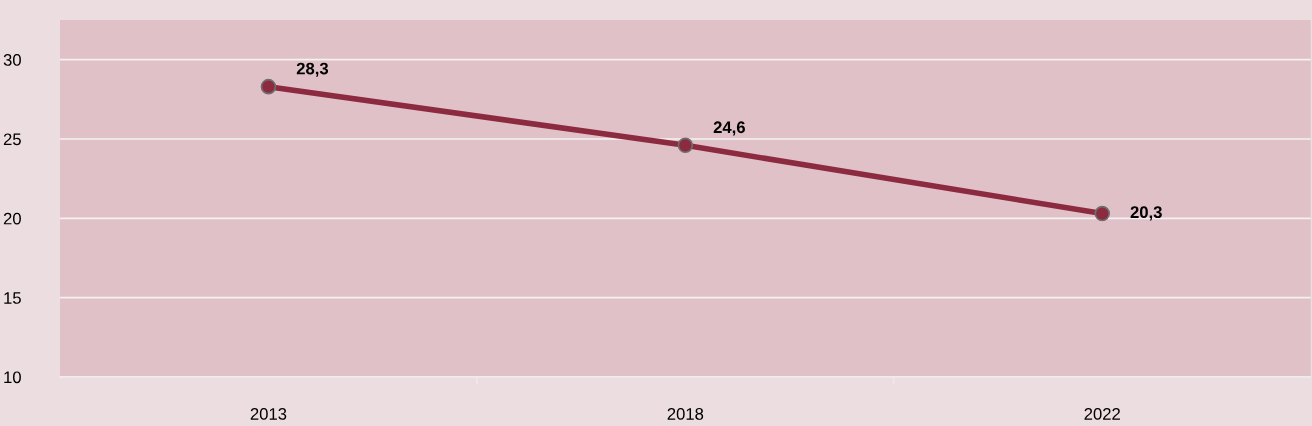 This screenshot has height=426, width=1312. I want to click on x-tick-label: 2022, so click(1102, 414).